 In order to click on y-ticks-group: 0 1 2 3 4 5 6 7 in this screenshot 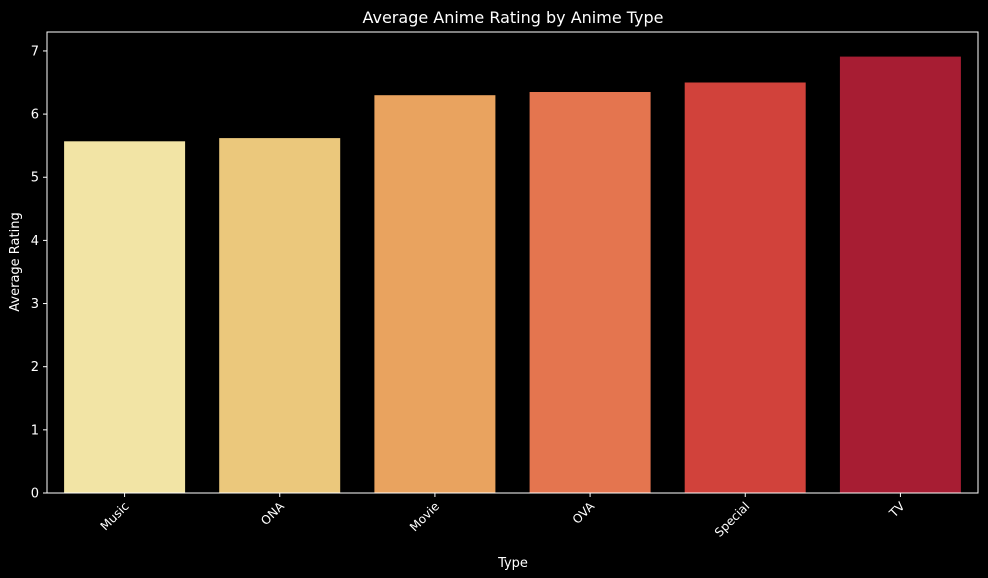, I will do `click(39, 273)`.